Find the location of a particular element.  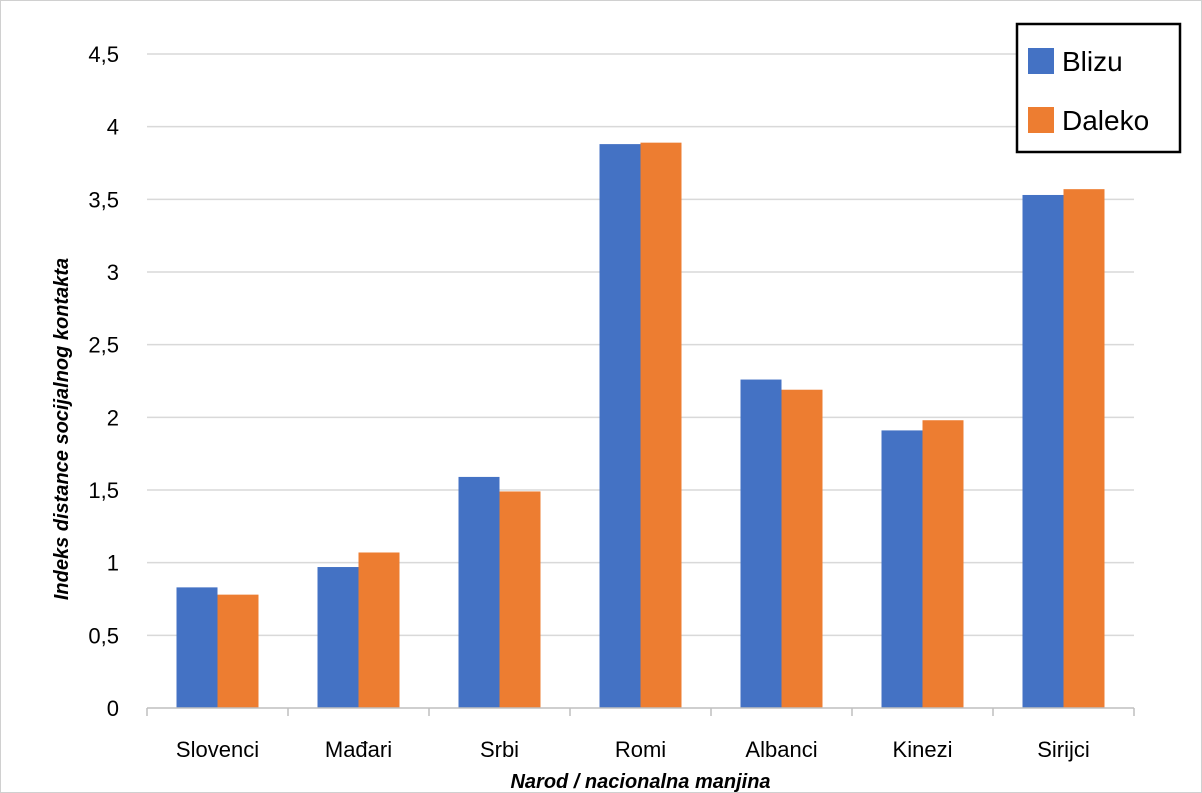

y-axis-title: Indeks distance socijalnog kontakta is located at coordinates (62, 429).